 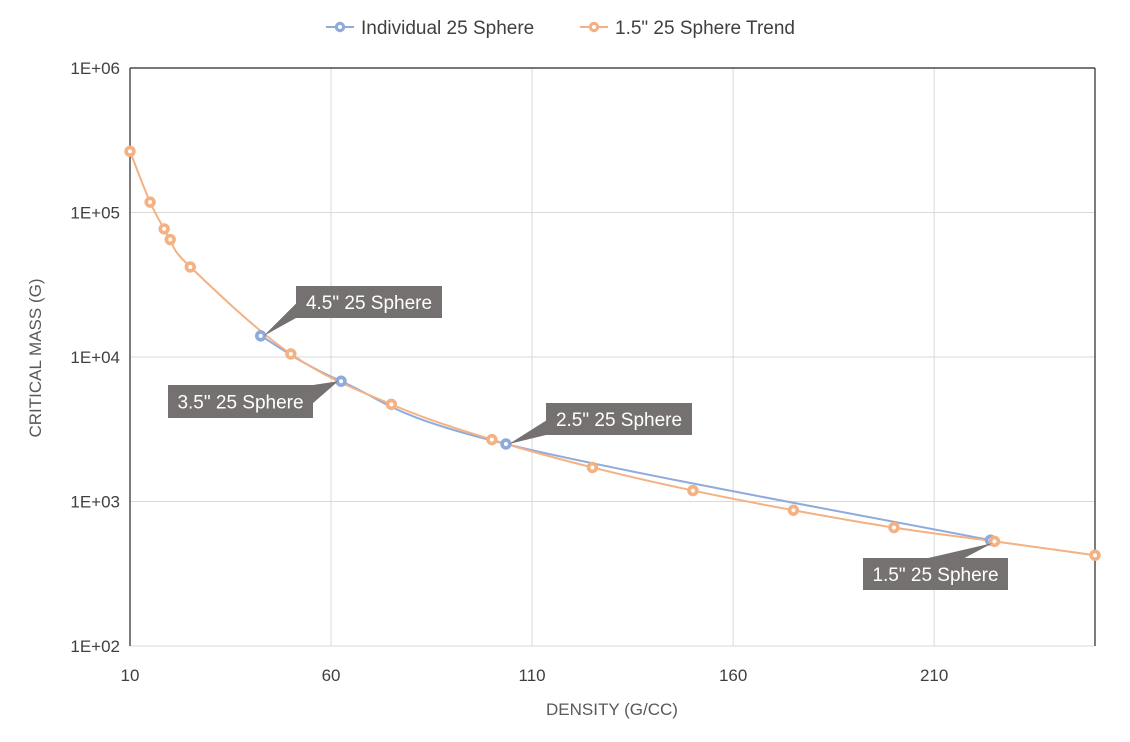 I want to click on y-tick-label: 1E+05, so click(x=95, y=213).